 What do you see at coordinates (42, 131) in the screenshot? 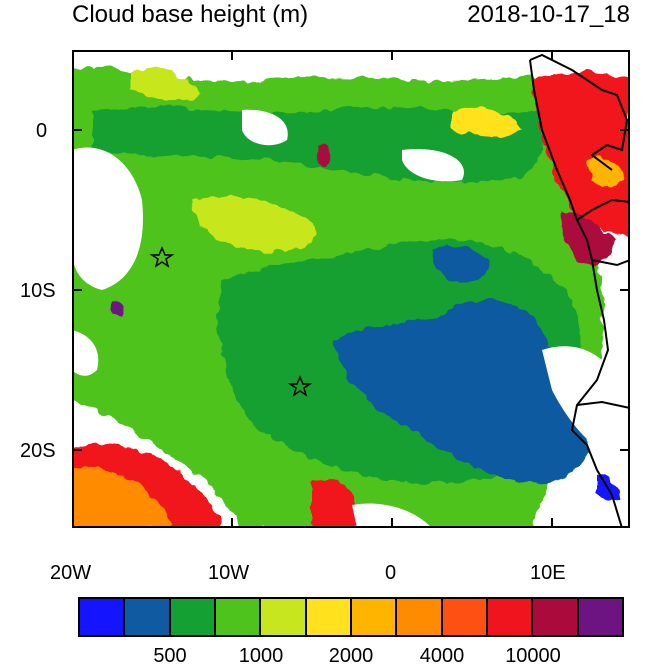
I see `y-tick-label: 0` at bounding box center [42, 131].